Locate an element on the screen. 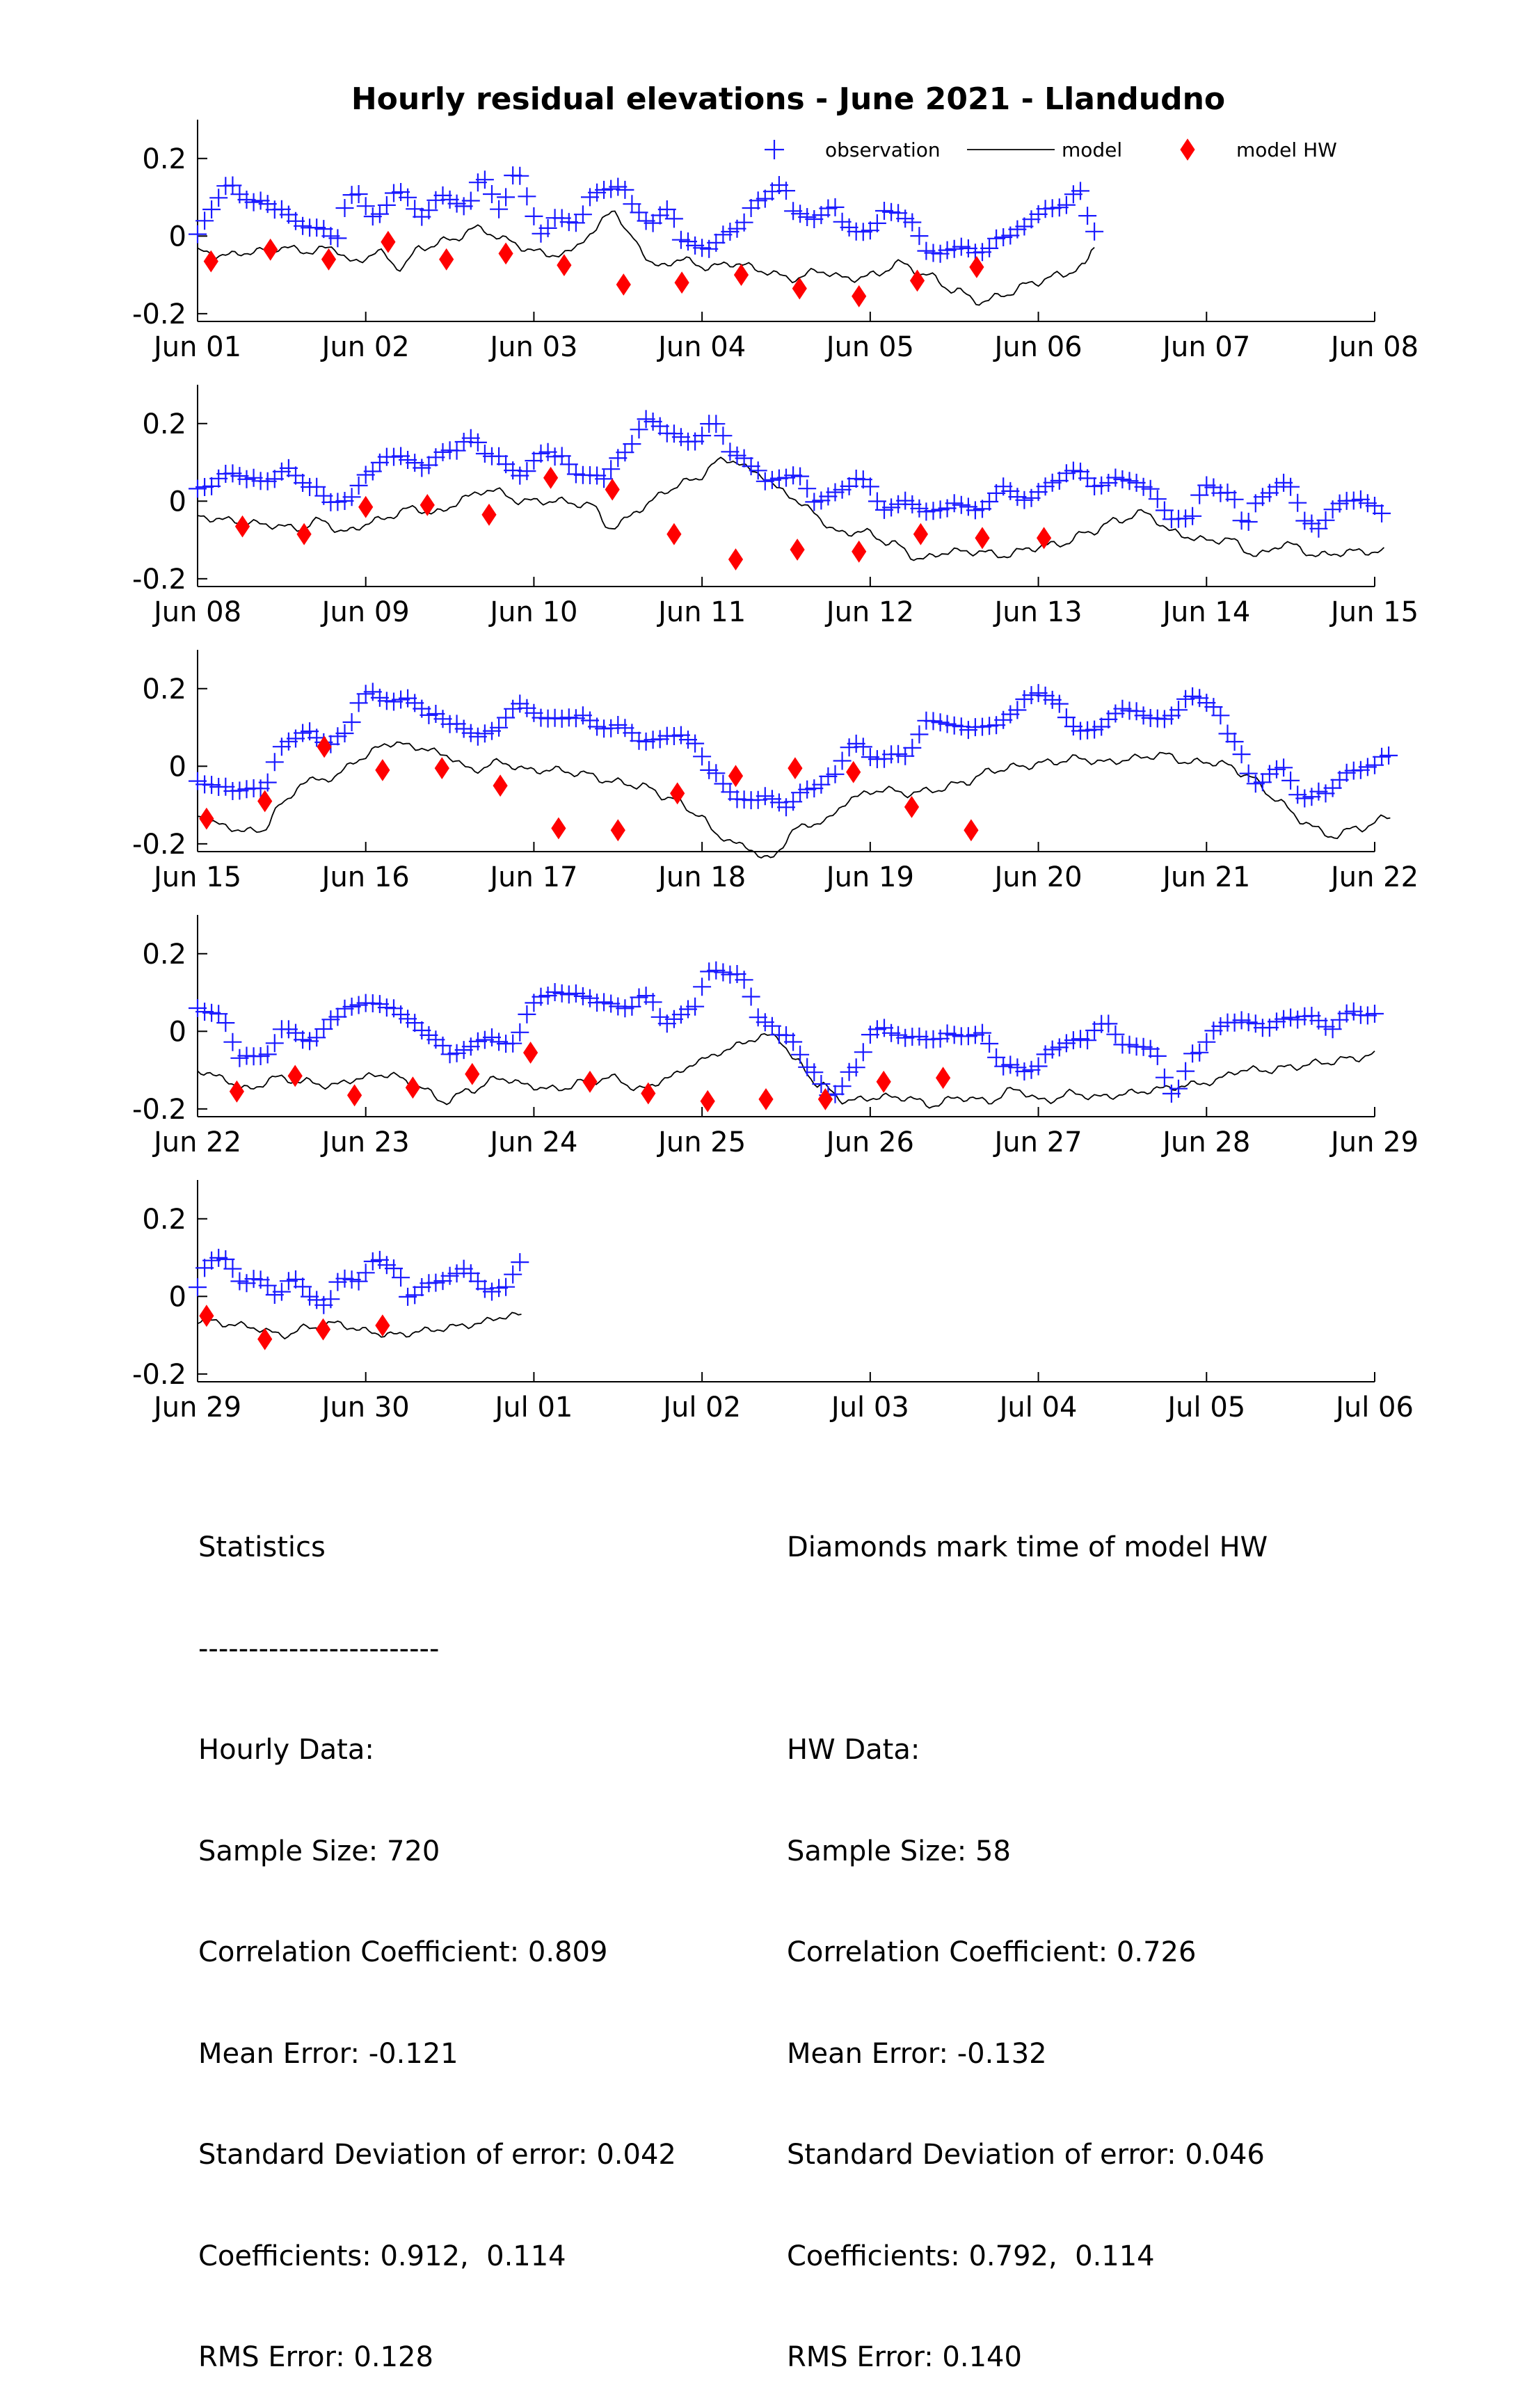 The image size is (1518, 2408). x-tick-label: Jun 08 is located at coordinates (1374, 347).